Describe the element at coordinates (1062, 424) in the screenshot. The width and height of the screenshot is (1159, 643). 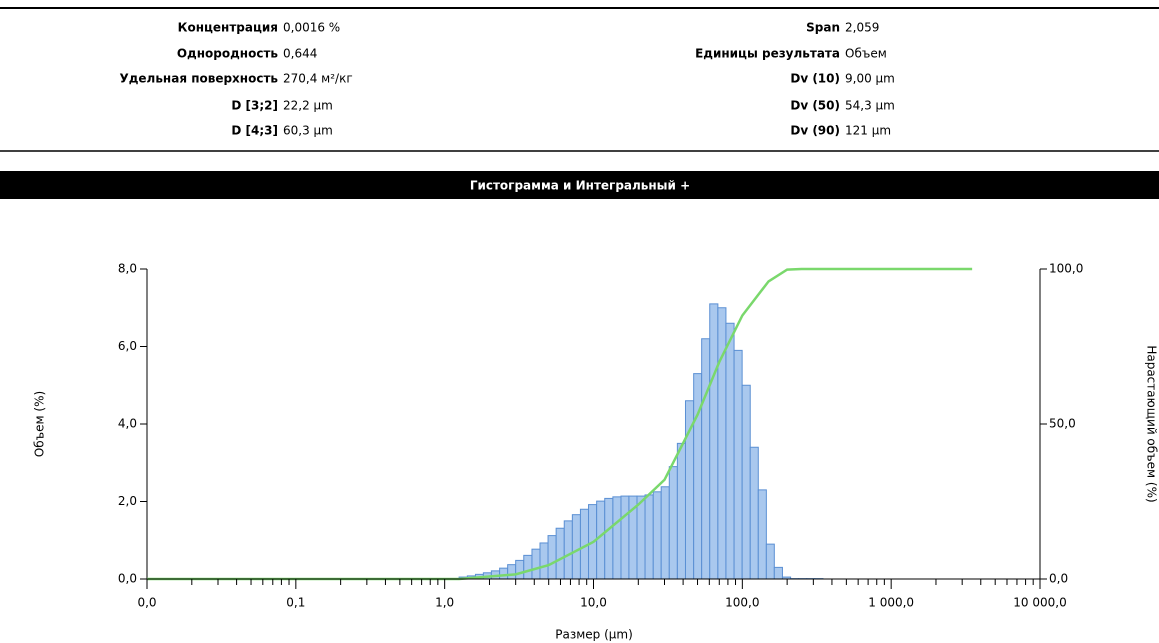
I see `y2-tick-label: 50,0` at that location.